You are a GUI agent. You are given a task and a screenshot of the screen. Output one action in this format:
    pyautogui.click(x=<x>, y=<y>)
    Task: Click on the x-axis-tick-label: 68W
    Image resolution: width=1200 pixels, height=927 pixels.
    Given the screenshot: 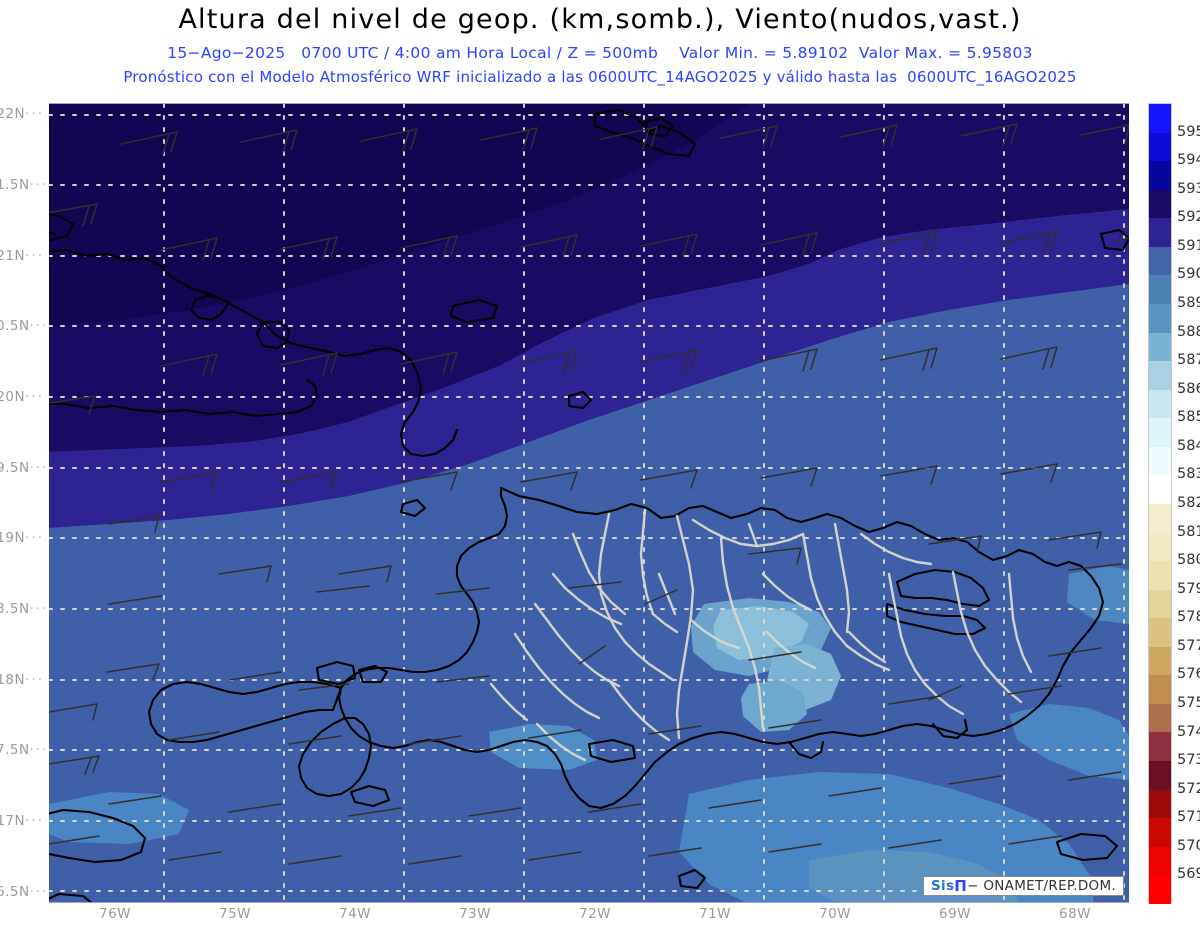 What is the action you would take?
    pyautogui.click(x=1075, y=914)
    